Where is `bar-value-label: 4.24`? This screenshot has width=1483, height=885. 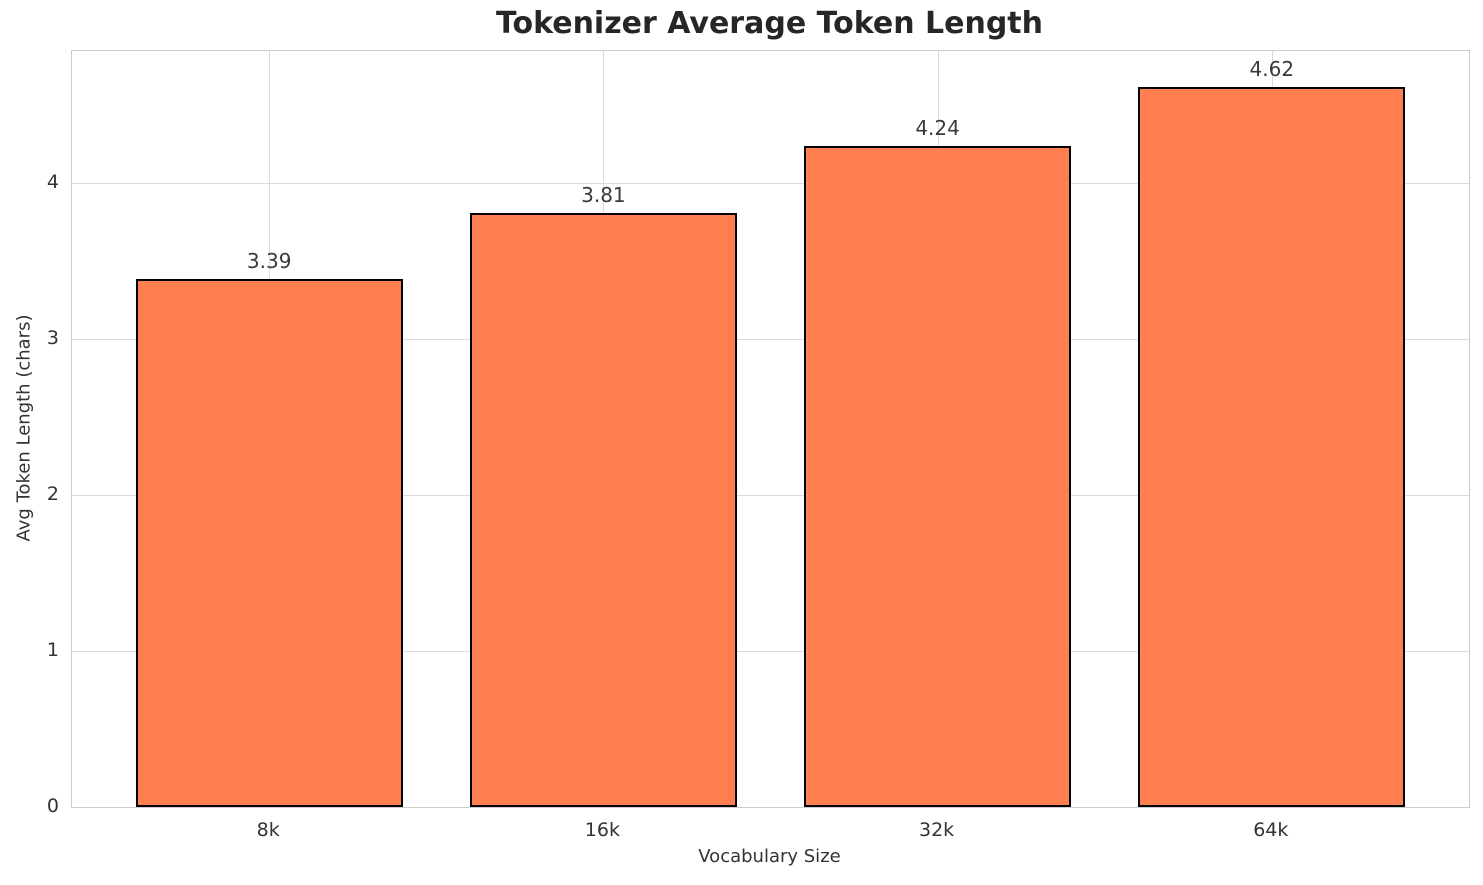 bar-value-label: 4.24 is located at coordinates (937, 128).